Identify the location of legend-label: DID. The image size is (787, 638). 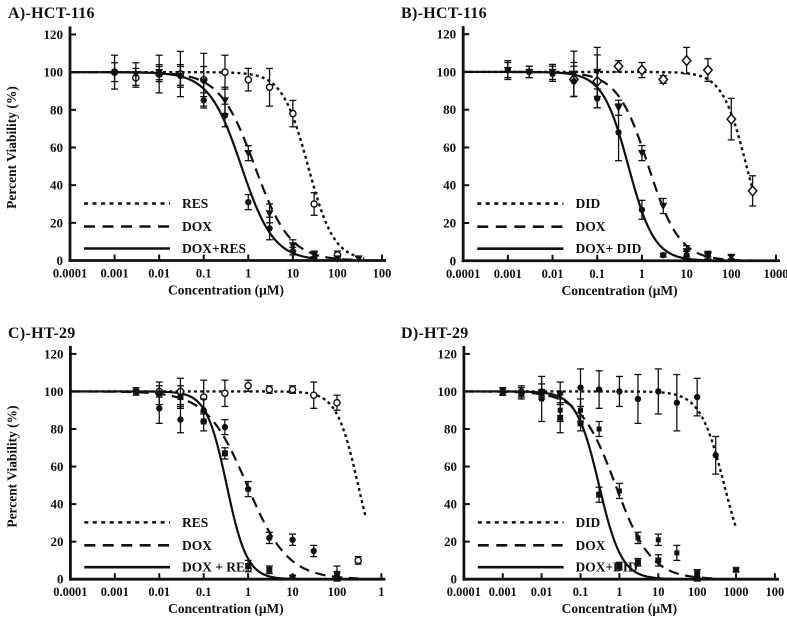
(588, 522).